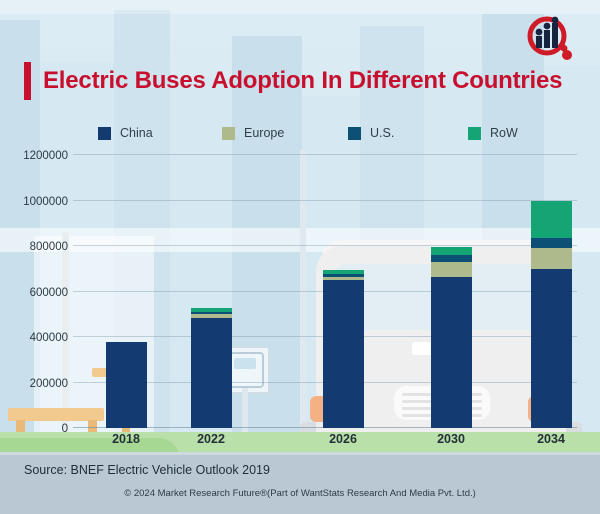 The height and width of the screenshot is (514, 600). Describe the element at coordinates (551, 439) in the screenshot. I see `x-axis-tick-label: 2034` at that location.